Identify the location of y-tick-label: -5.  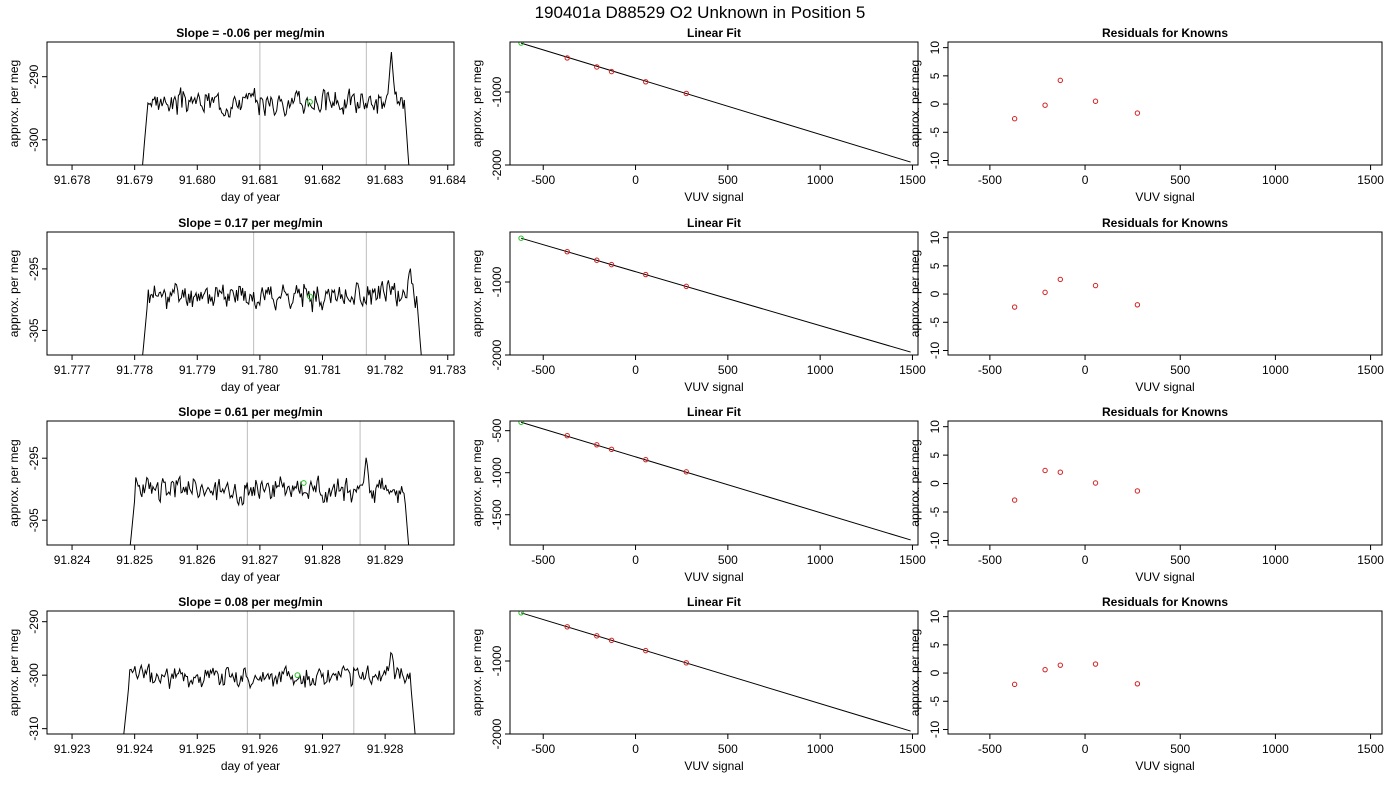
(935, 511).